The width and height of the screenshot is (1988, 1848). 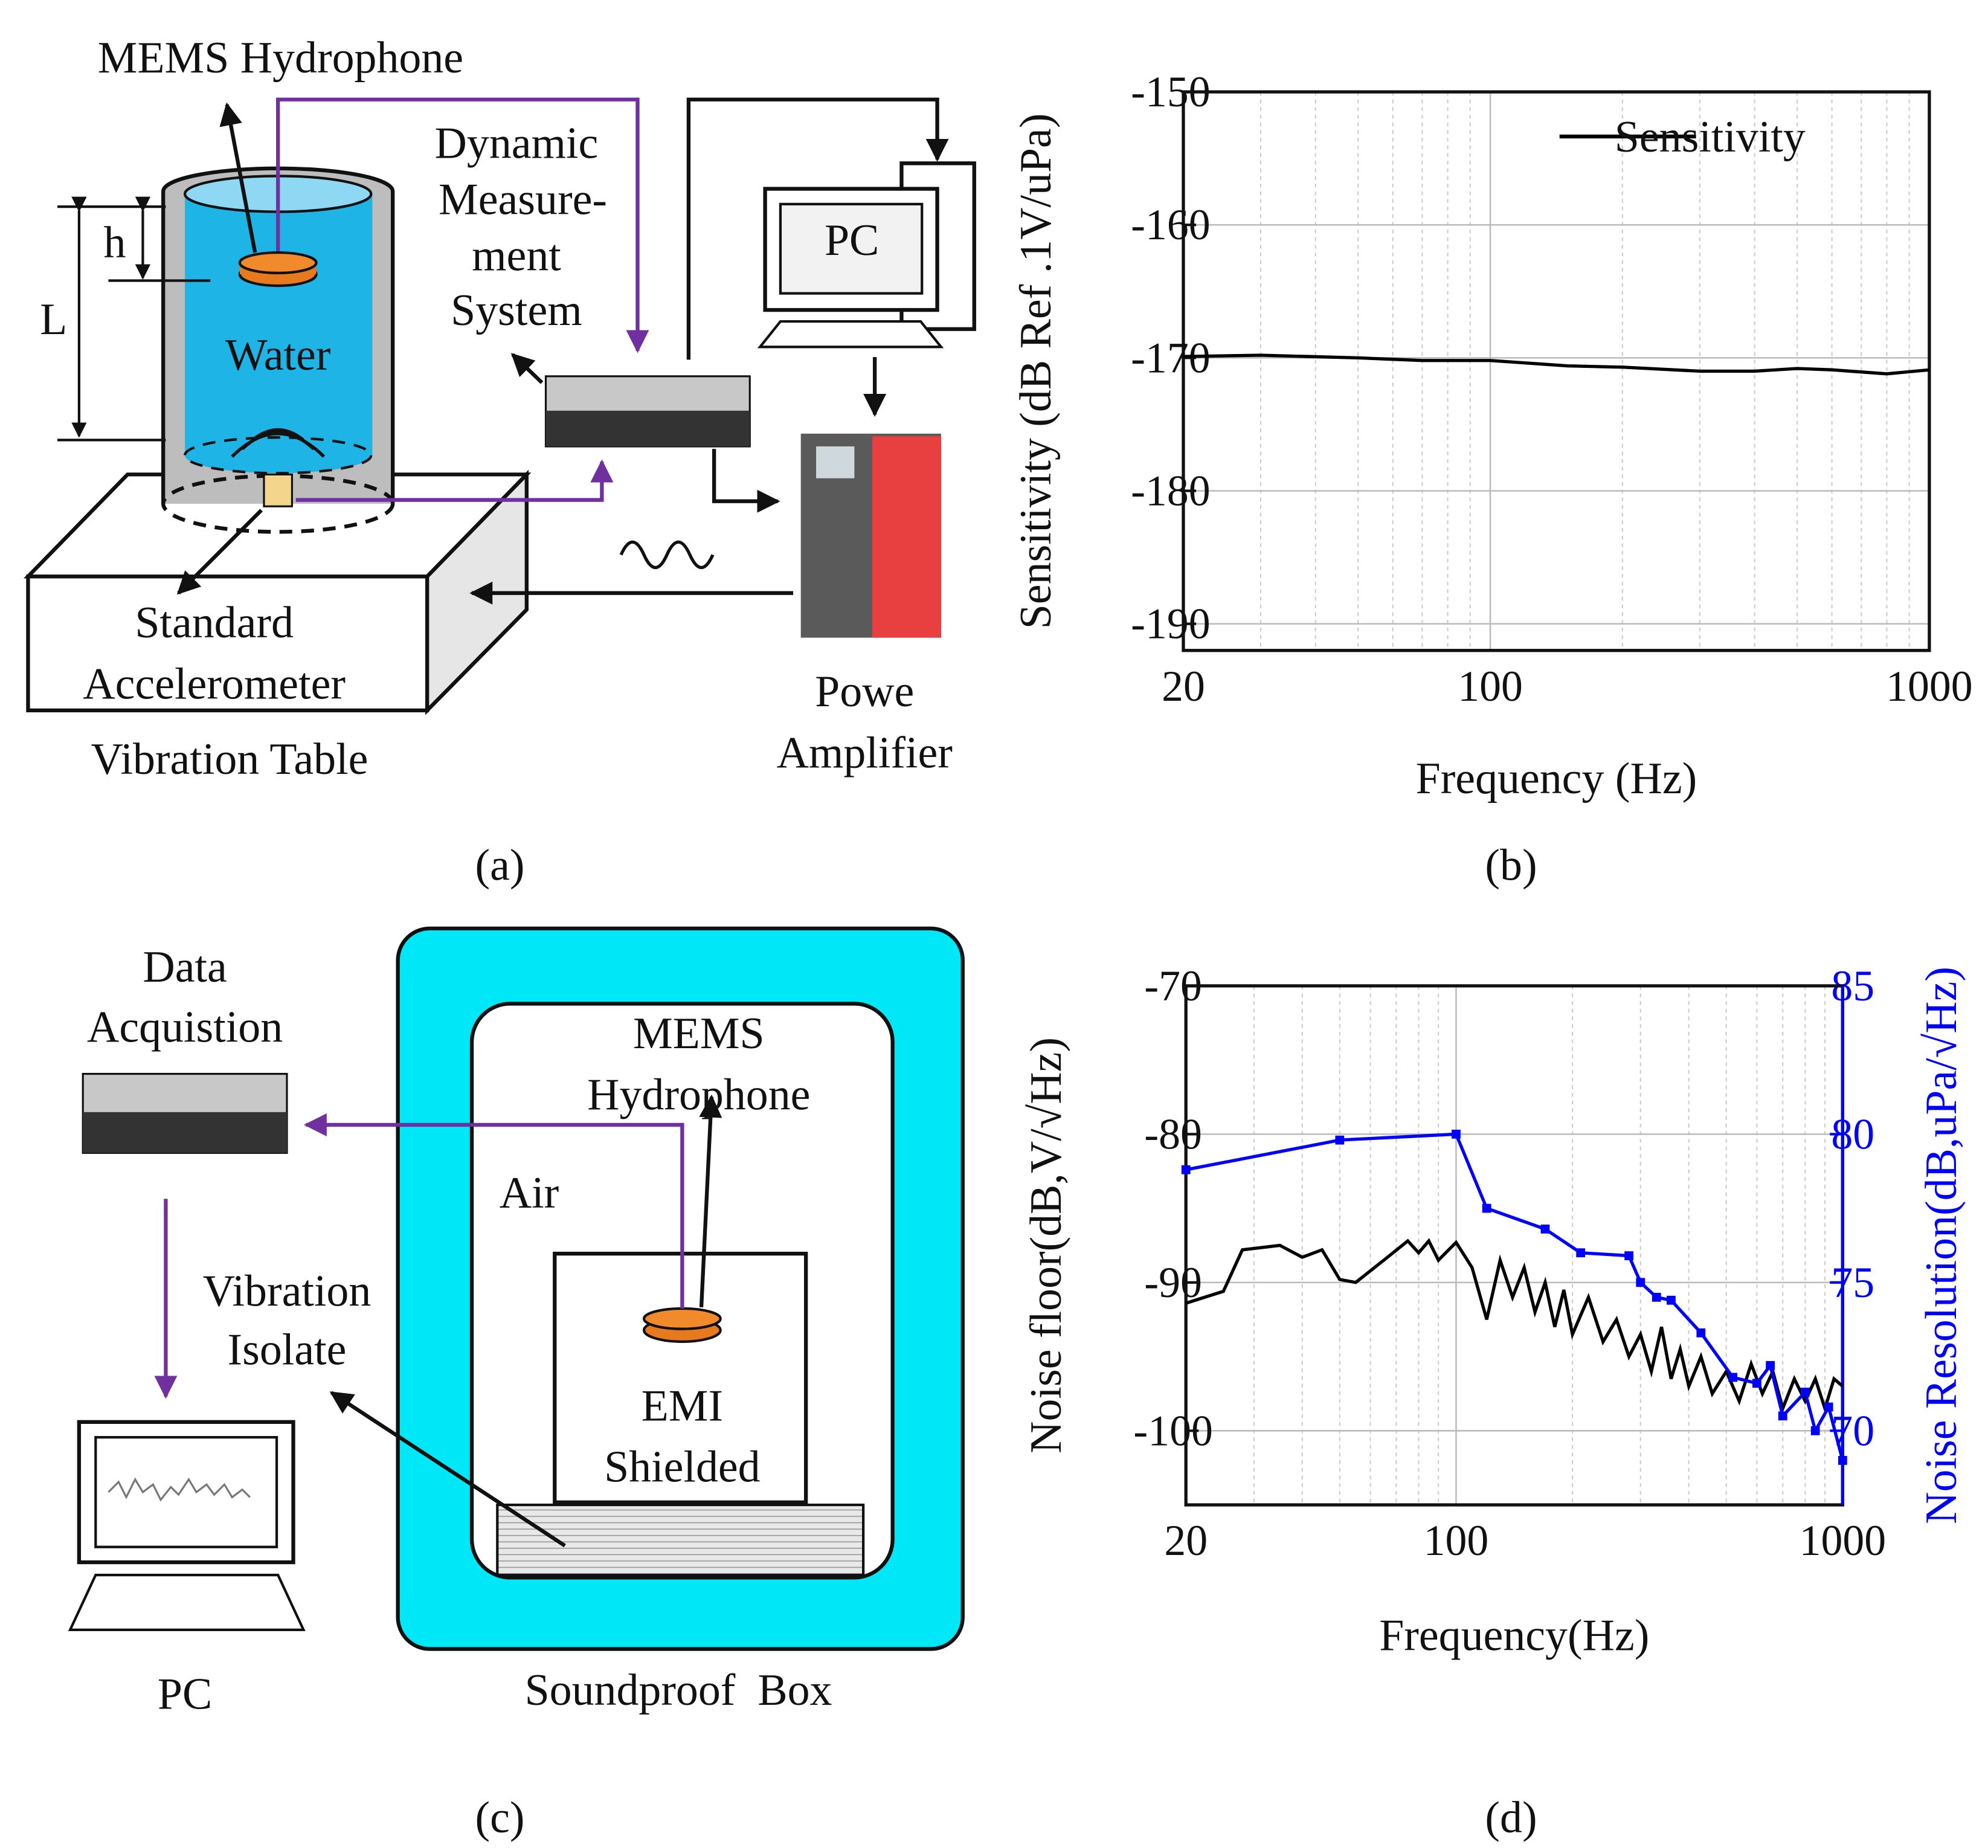 I want to click on panel-label: (c), so click(x=499, y=1817).